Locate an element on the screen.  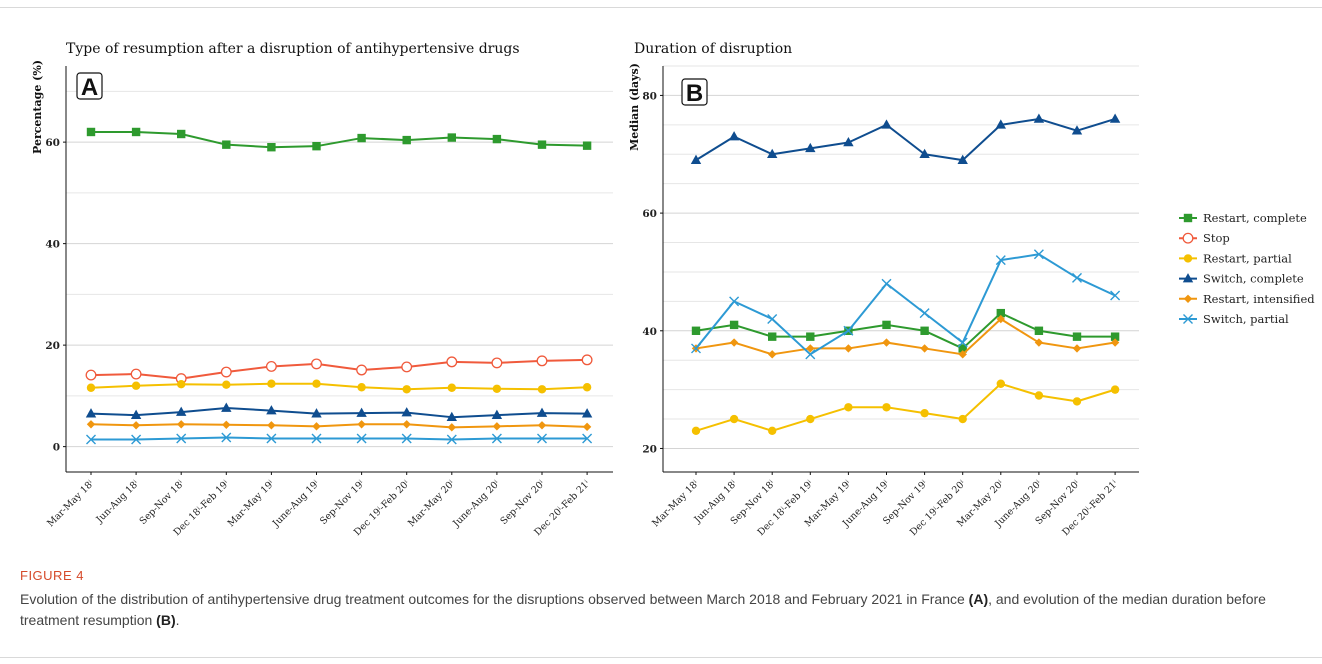
panel-a-series-restart-partial-line is located at coordinates (339, 386).